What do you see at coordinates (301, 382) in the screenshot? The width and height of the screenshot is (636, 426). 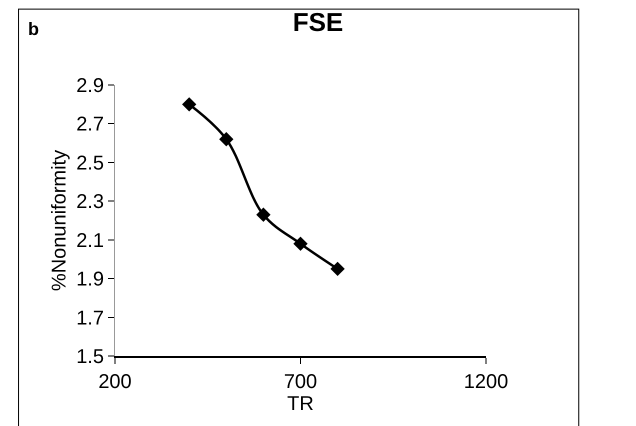 I see `x-tick-label: 700` at bounding box center [301, 382].